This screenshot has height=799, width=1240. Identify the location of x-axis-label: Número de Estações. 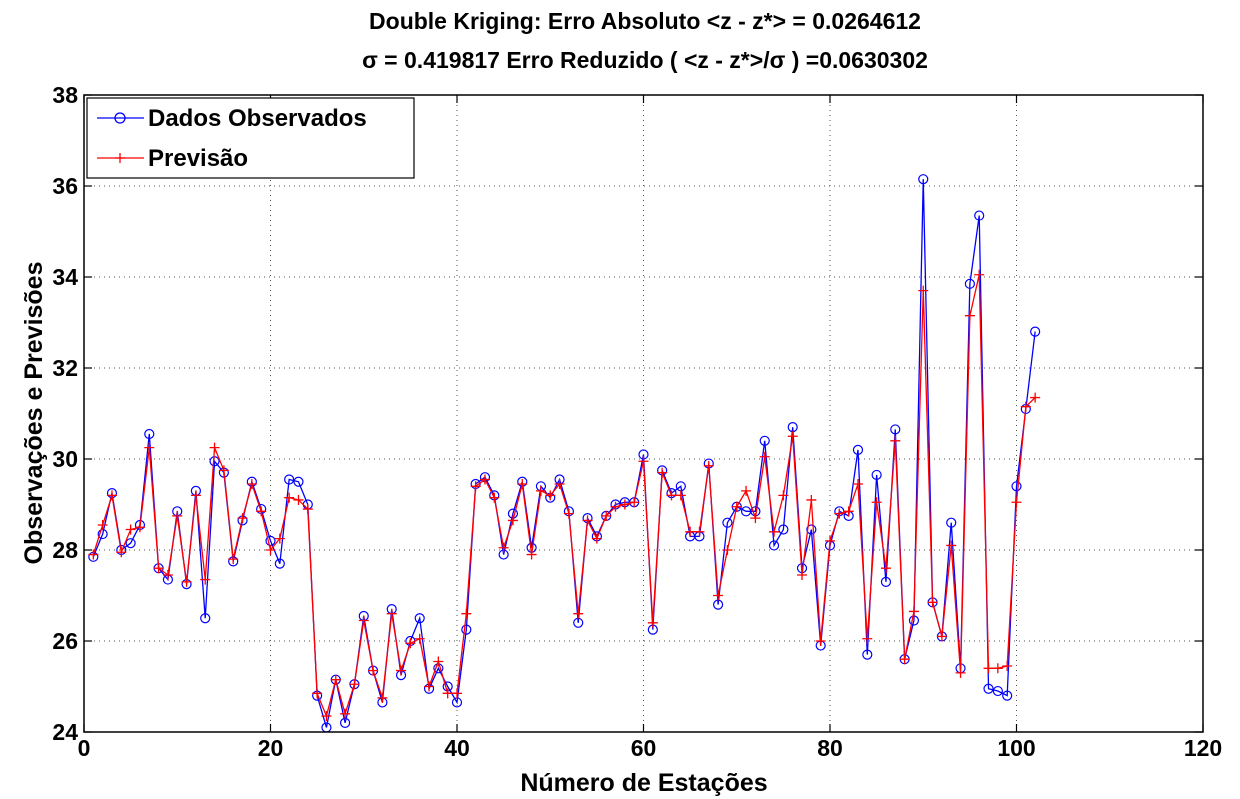
(643, 783).